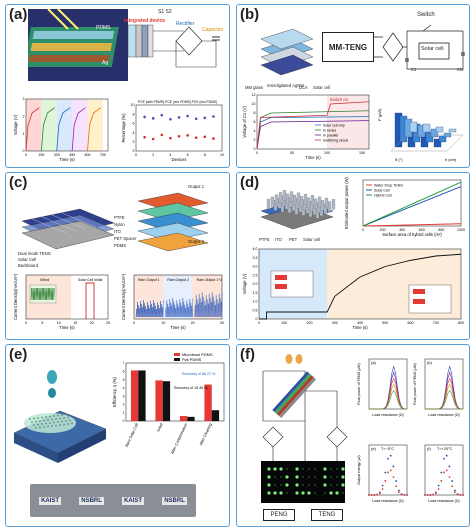 The image size is (474, 531). What do you see at coordinates (67, 159) in the screenshot?
I see `a1-xlabel: Time (s)` at bounding box center [67, 159].